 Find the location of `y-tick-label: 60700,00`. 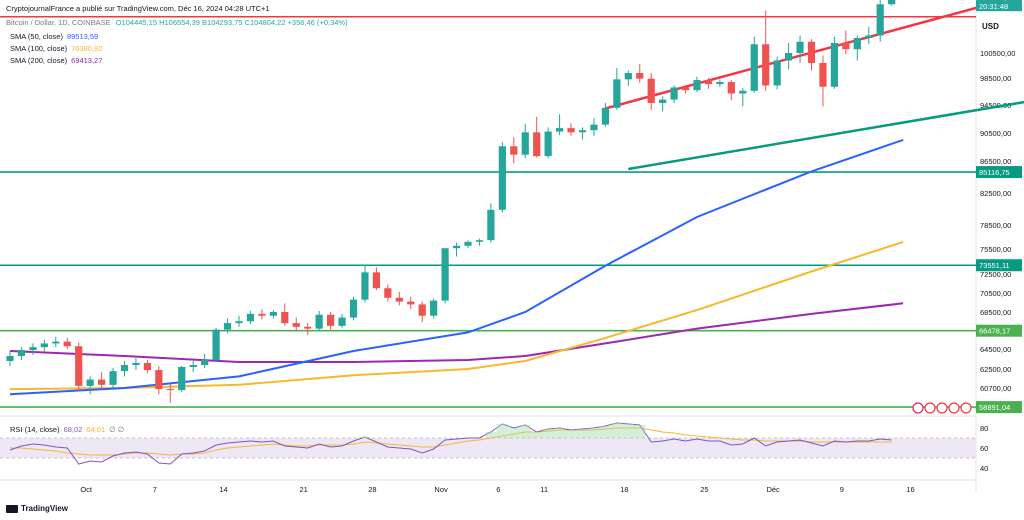

y-tick-label: 60700,00 is located at coordinates (995, 388).